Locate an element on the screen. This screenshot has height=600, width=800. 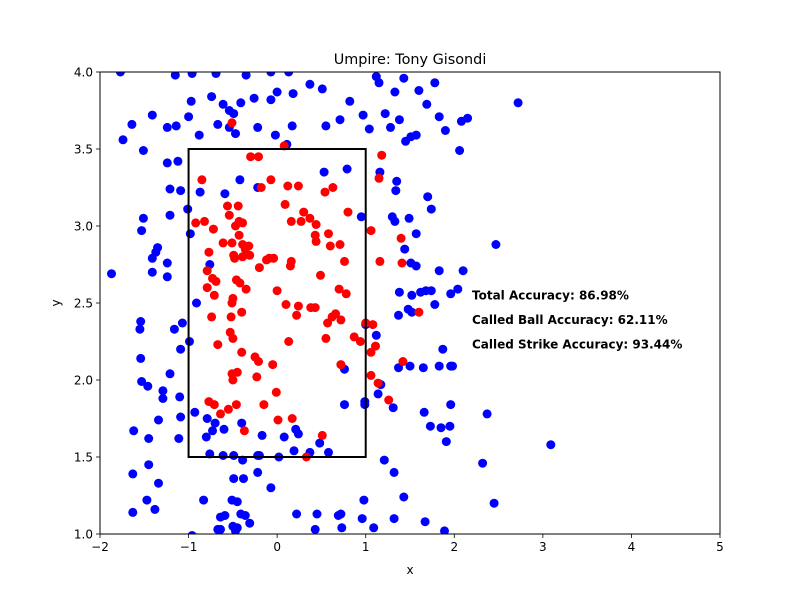
x-tick-label: 3 is located at coordinates (543, 547).